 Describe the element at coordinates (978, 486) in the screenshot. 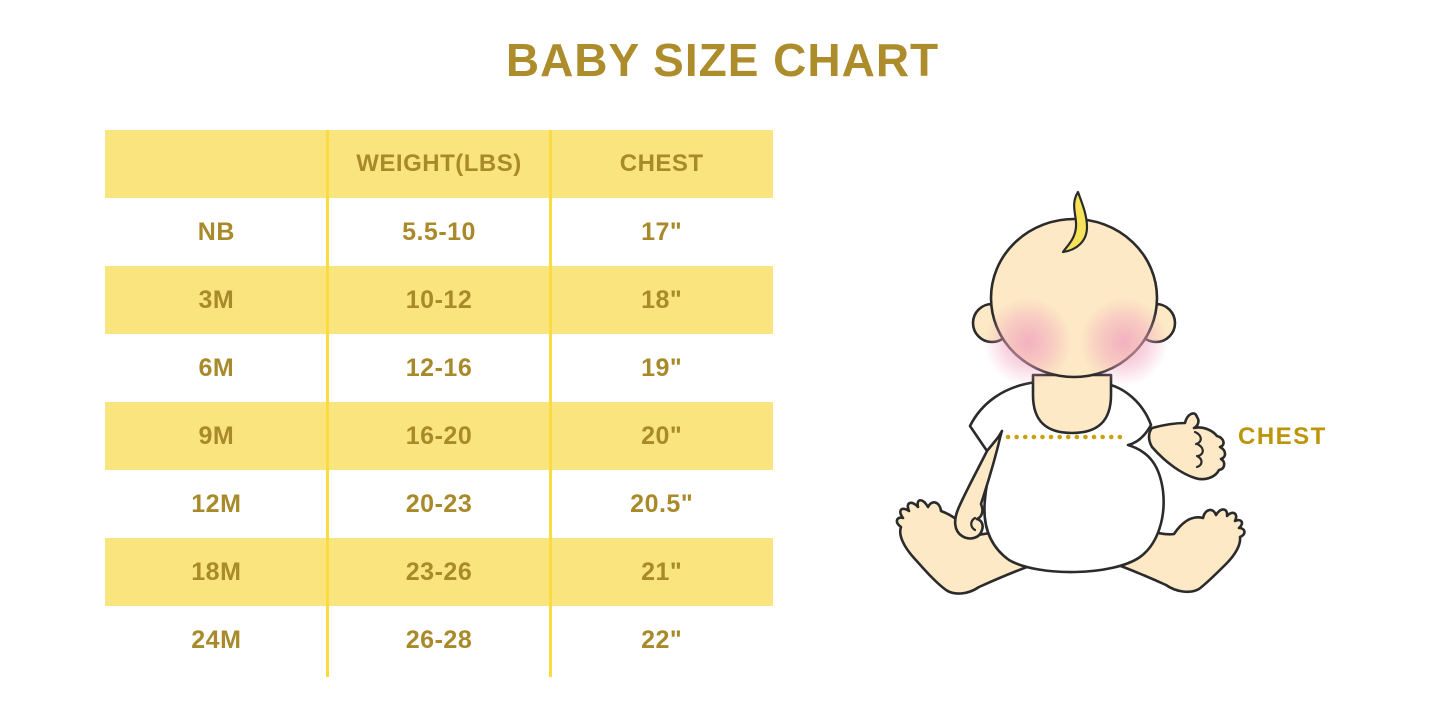

I see `baby-left-arm` at that location.